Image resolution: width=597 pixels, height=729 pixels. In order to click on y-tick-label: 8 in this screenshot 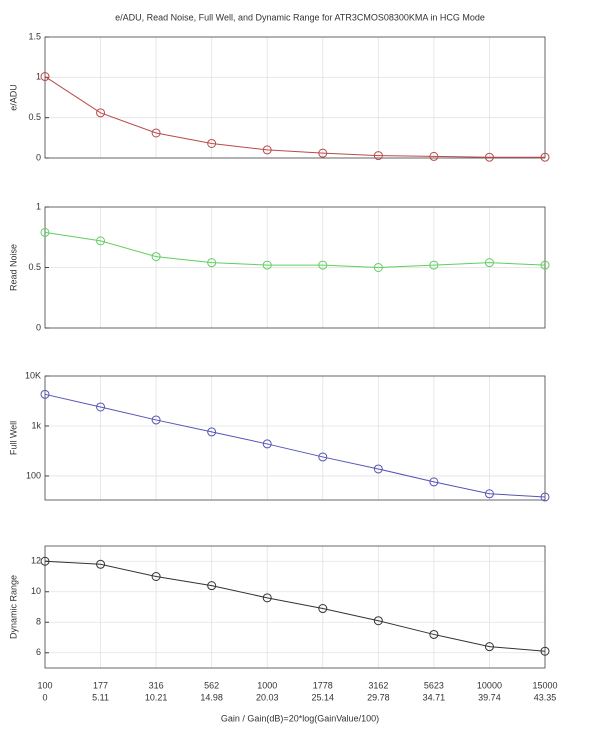, I will do `click(38, 622)`.